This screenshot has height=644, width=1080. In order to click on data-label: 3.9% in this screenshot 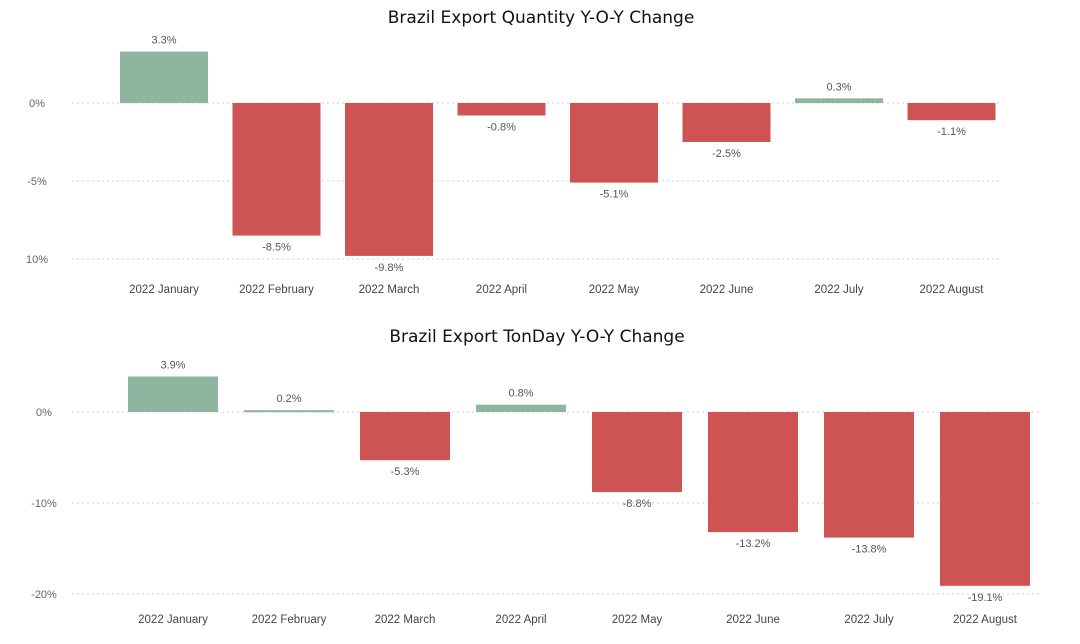, I will do `click(172, 366)`.